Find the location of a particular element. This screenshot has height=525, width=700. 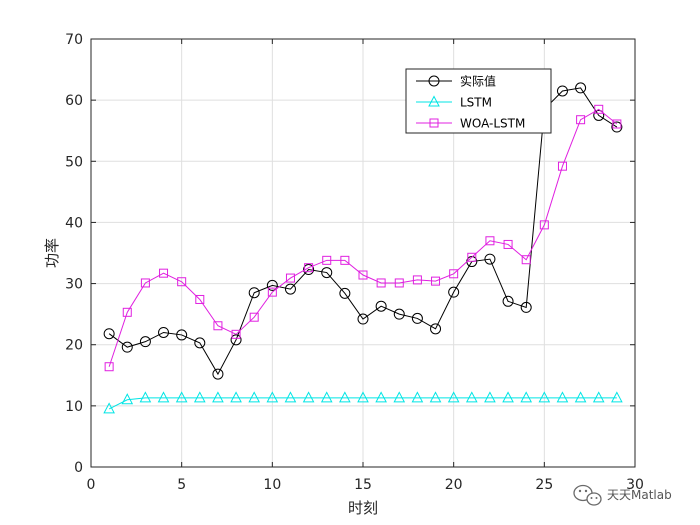

legend-item: 实际值 is located at coordinates (456, 81).